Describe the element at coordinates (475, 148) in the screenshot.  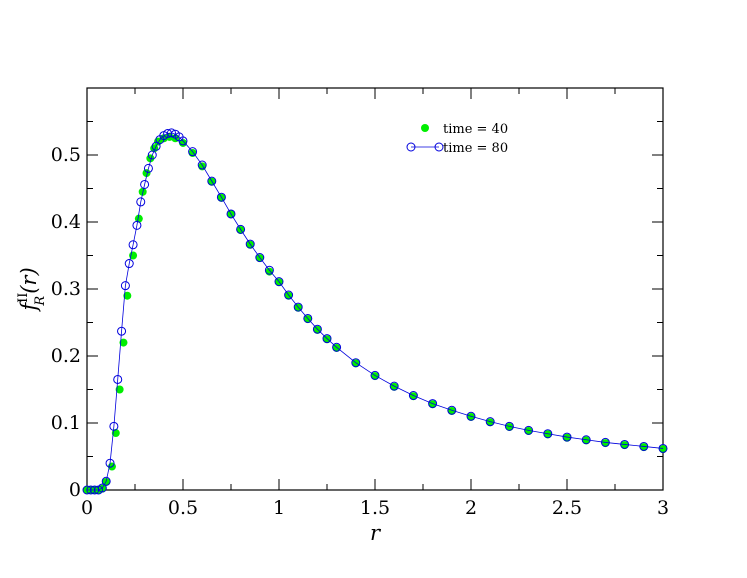
I see `legend-label-time-80: time = 80` at that location.